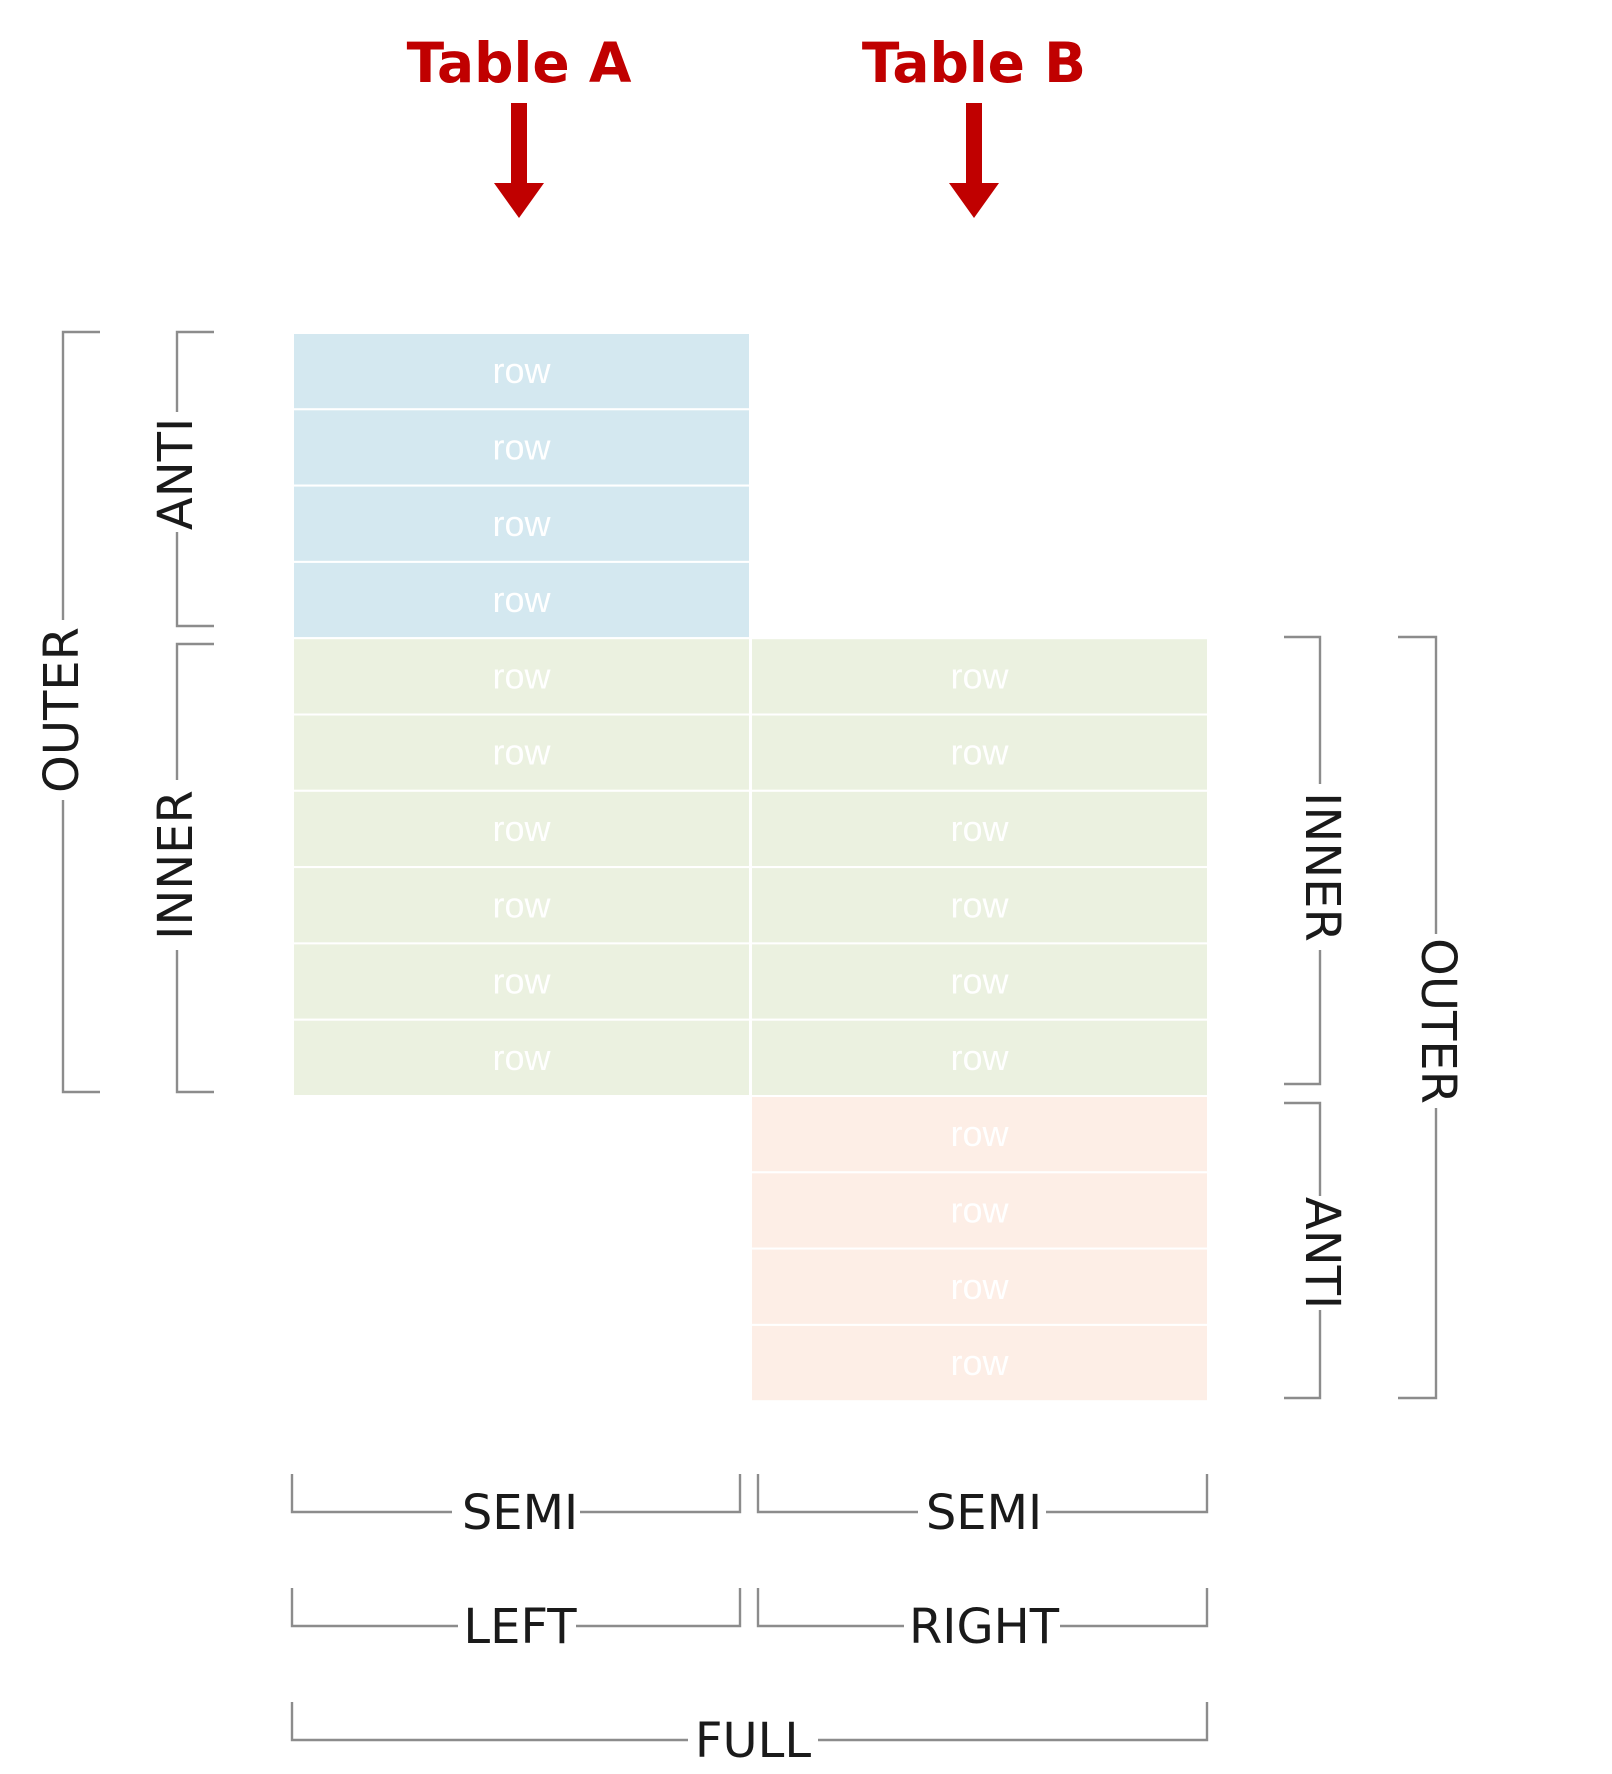 Image resolution: width=1612 pixels, height=1774 pixels. Describe the element at coordinates (519, 160) in the screenshot. I see `table-a-down-arrow-icon` at that location.